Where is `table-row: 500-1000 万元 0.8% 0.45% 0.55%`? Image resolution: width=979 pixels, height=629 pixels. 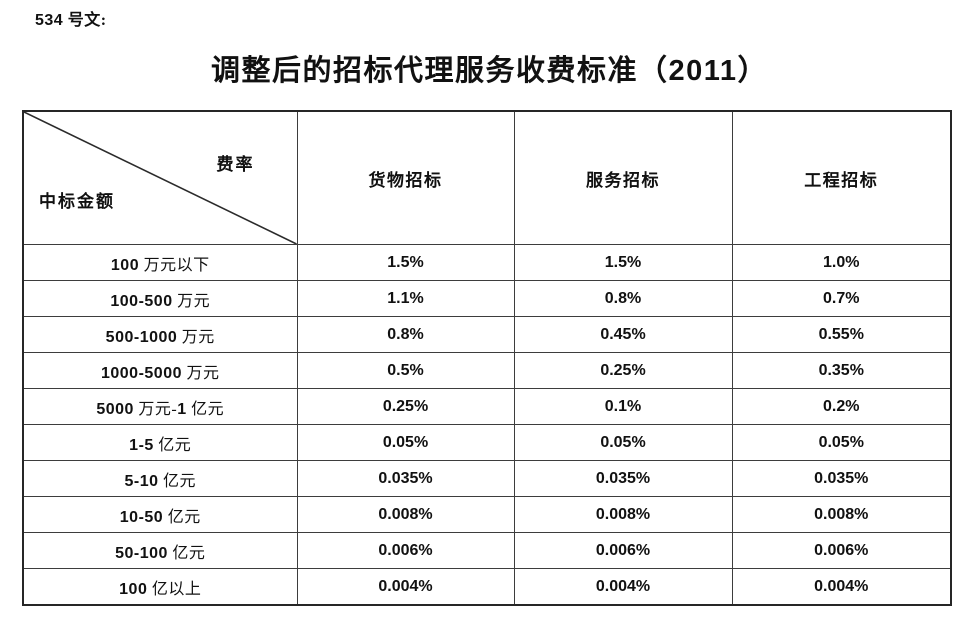 table-row: 500-1000 万元 0.8% 0.45% 0.55% is located at coordinates (487, 334).